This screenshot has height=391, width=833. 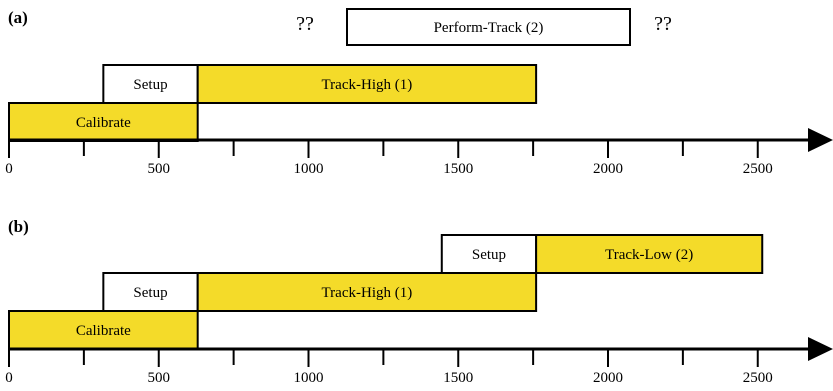 What do you see at coordinates (18, 226) in the screenshot?
I see `panel-b-label: (b)` at bounding box center [18, 226].